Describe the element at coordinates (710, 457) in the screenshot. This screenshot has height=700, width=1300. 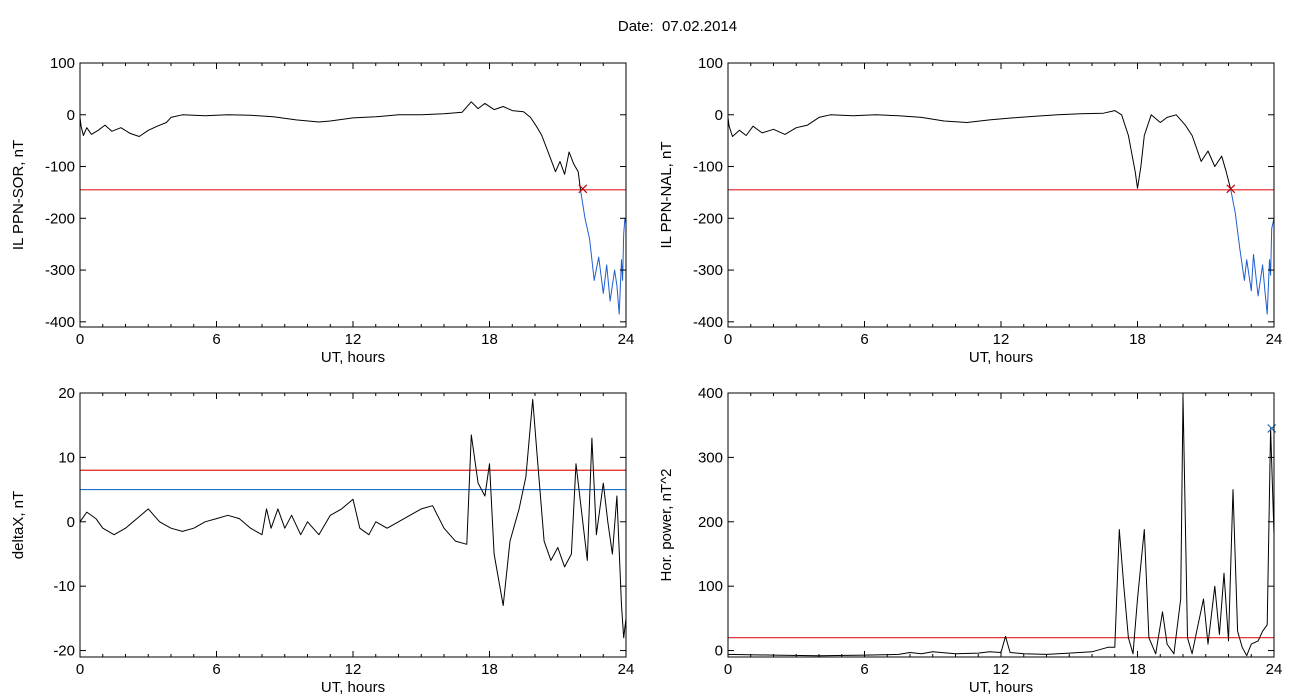
I see `y-tick-label: 300` at that location.